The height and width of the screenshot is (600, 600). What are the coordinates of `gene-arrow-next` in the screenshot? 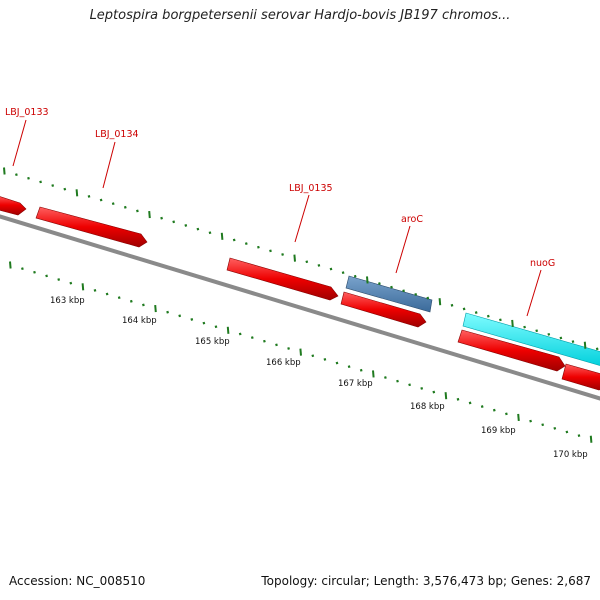 It's located at (580, 377).